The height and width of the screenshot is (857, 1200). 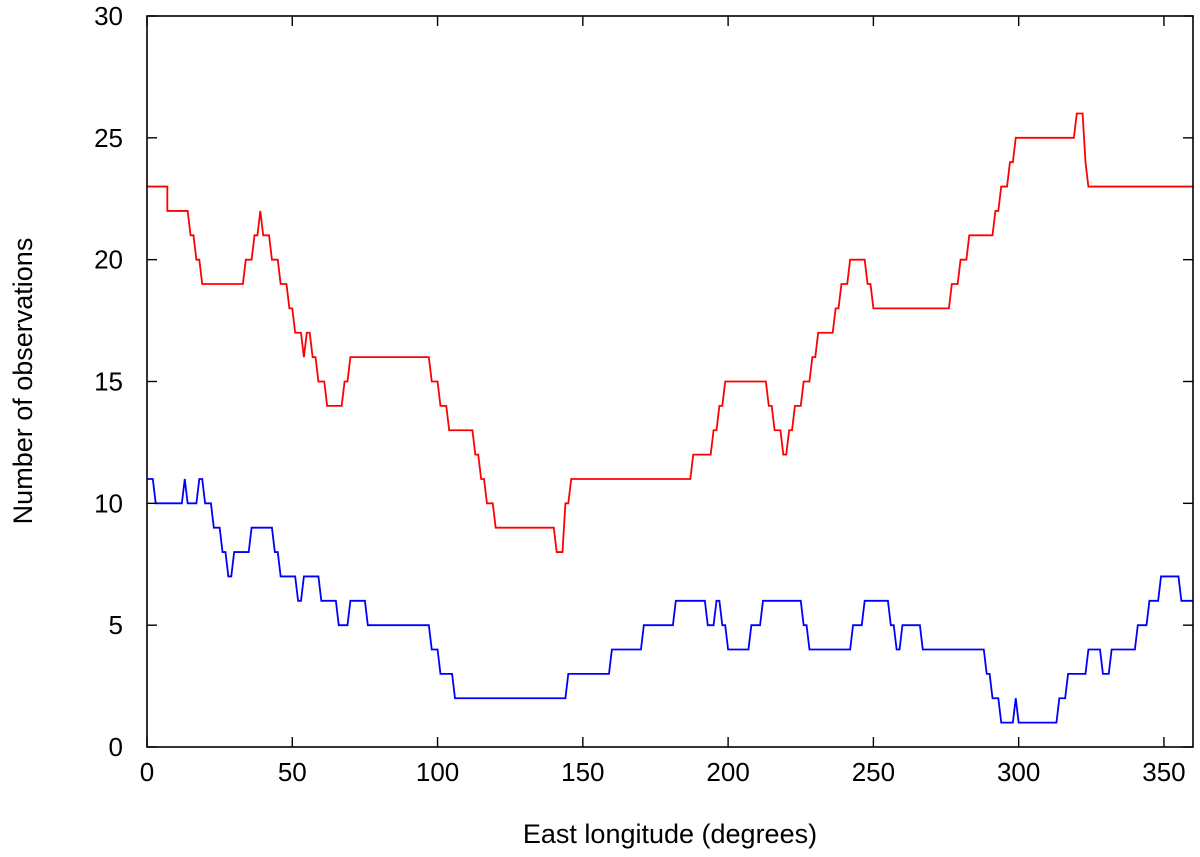 What do you see at coordinates (147, 772) in the screenshot?
I see `x-tick-label: 0` at bounding box center [147, 772].